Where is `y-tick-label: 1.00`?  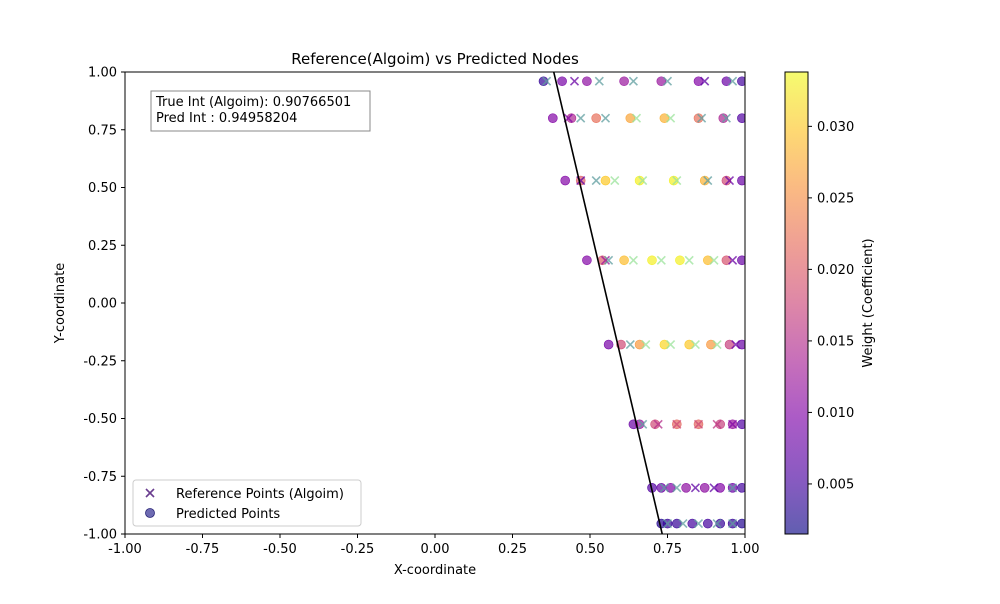
y-tick-label: 1.00 is located at coordinates (102, 73).